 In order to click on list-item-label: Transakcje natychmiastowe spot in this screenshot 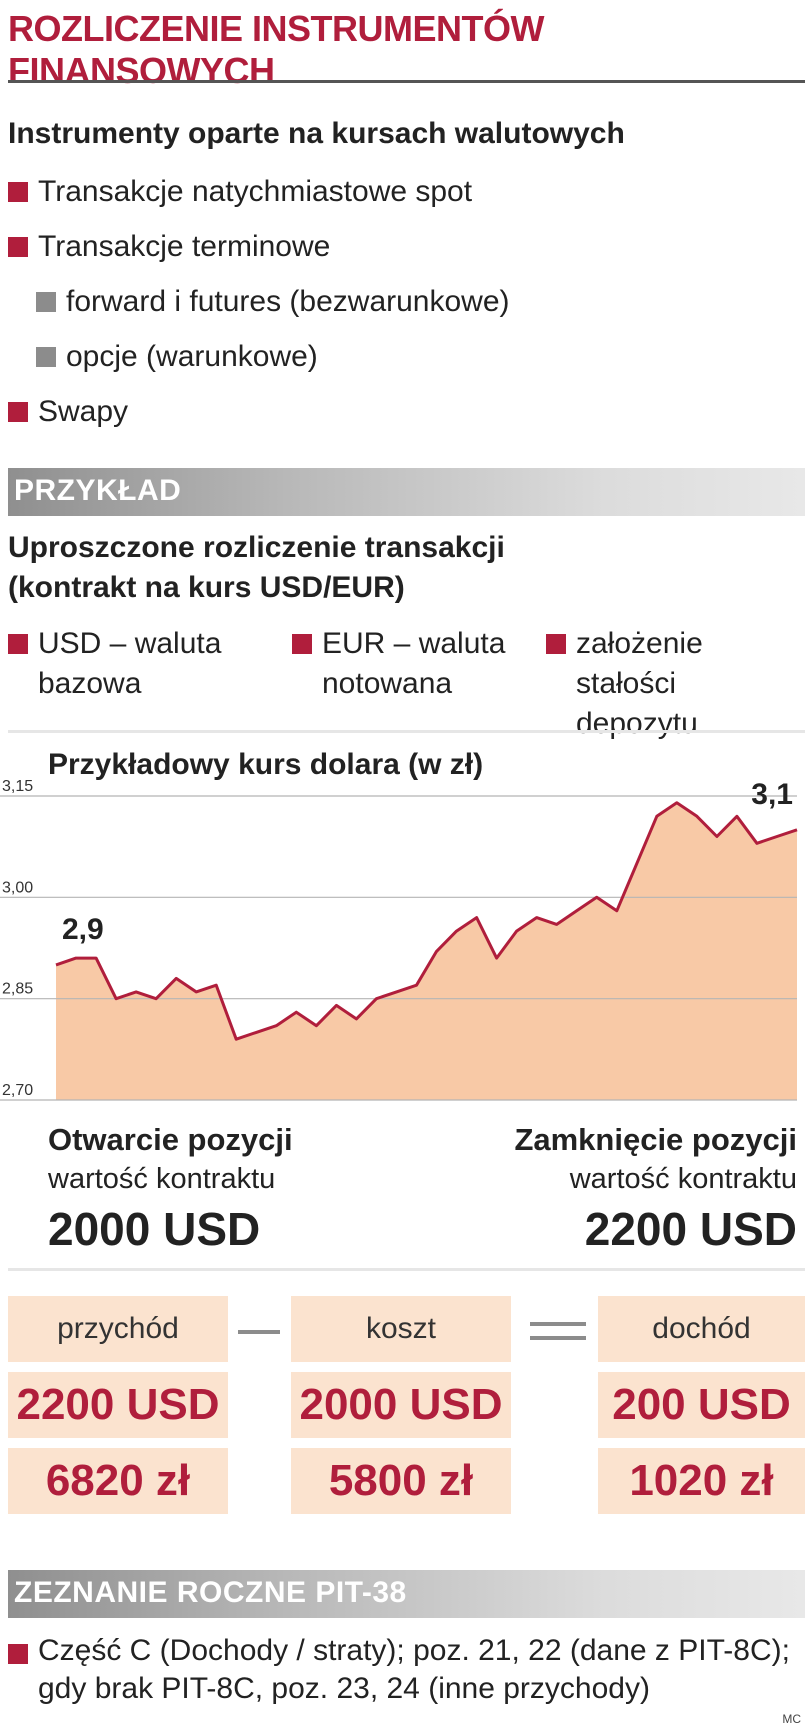, I will do `click(255, 191)`.